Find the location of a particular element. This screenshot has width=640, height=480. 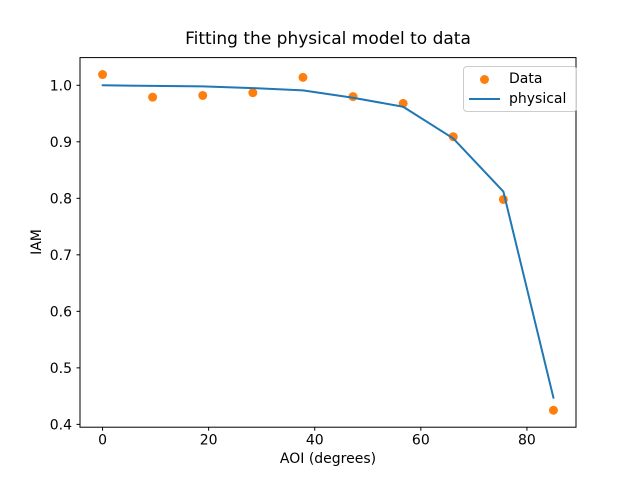

y-tick-label: 1.0 is located at coordinates (61, 86).